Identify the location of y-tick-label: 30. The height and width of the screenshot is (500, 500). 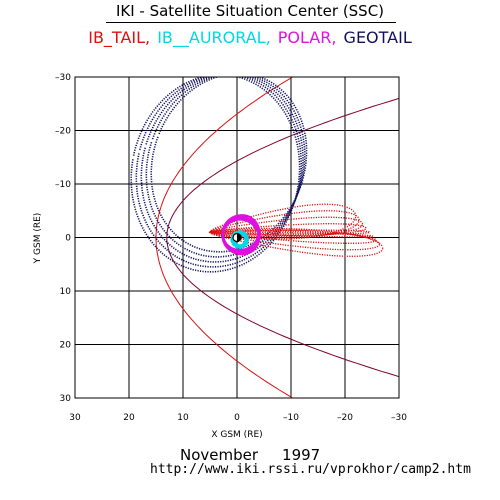
(66, 399).